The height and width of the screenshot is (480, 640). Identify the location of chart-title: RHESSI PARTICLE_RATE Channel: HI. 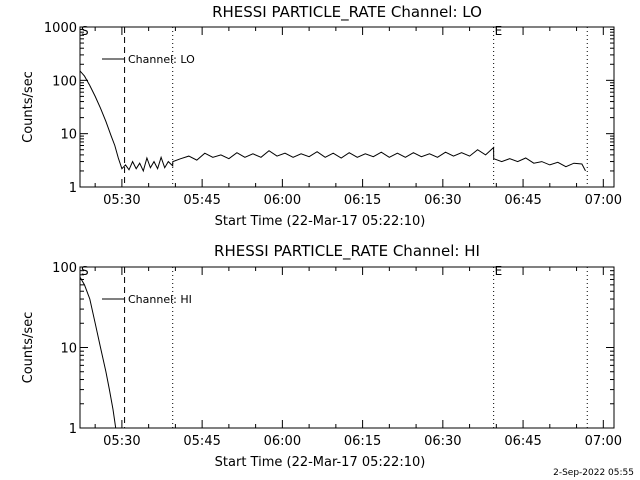
(347, 251).